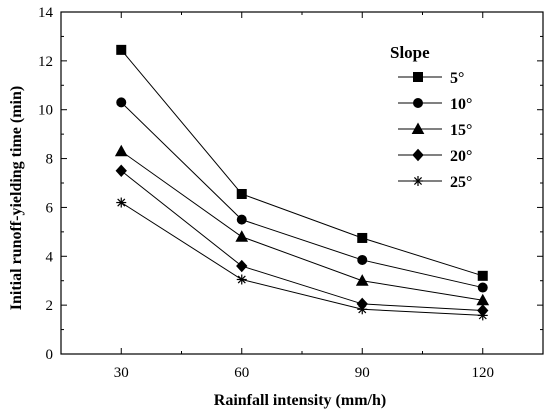 This screenshot has height=413, width=550. I want to click on legend-label: 5°, so click(457, 78).